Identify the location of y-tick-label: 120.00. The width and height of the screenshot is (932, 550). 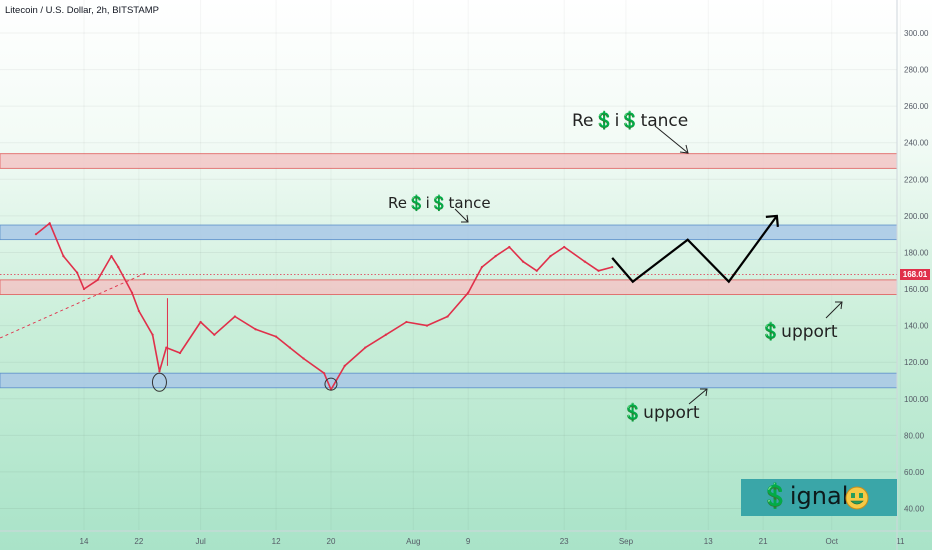
(916, 362).